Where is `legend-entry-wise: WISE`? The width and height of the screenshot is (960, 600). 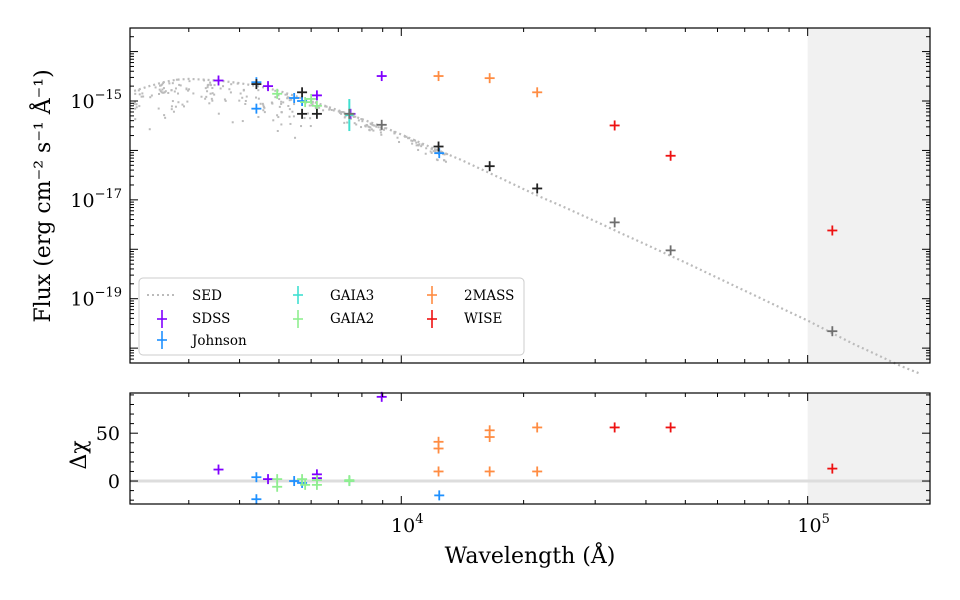
legend-entry-wise: WISE is located at coordinates (464, 319).